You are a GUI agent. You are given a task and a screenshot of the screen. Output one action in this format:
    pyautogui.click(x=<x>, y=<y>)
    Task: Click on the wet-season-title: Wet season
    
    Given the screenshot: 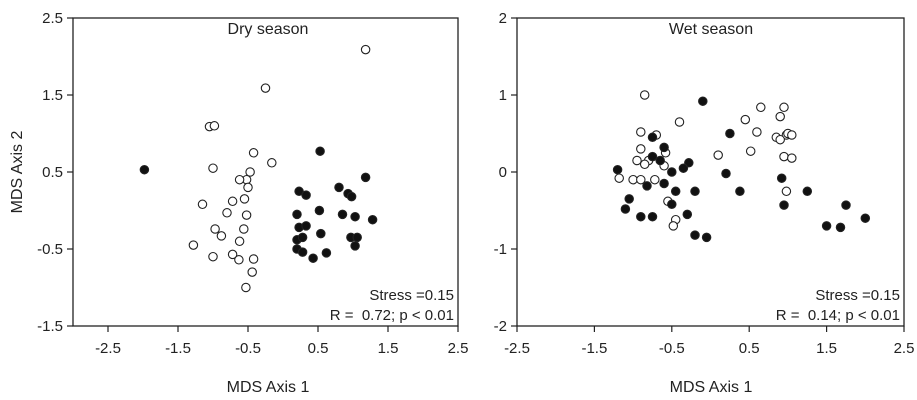 What is the action you would take?
    pyautogui.click(x=711, y=29)
    